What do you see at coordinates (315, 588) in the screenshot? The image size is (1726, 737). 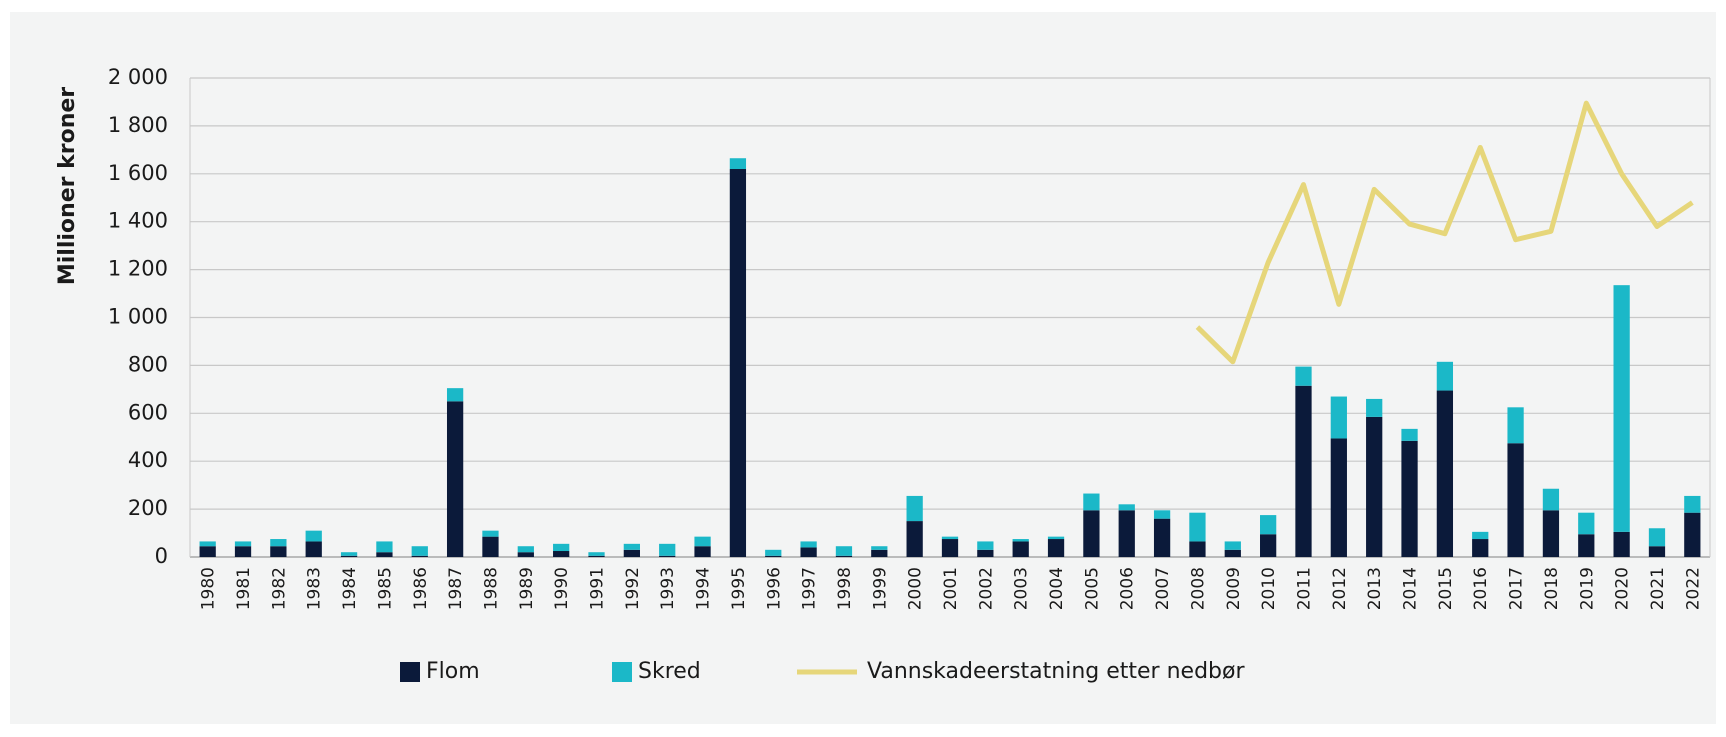 I see `x-tick-label: 1983` at bounding box center [315, 588].